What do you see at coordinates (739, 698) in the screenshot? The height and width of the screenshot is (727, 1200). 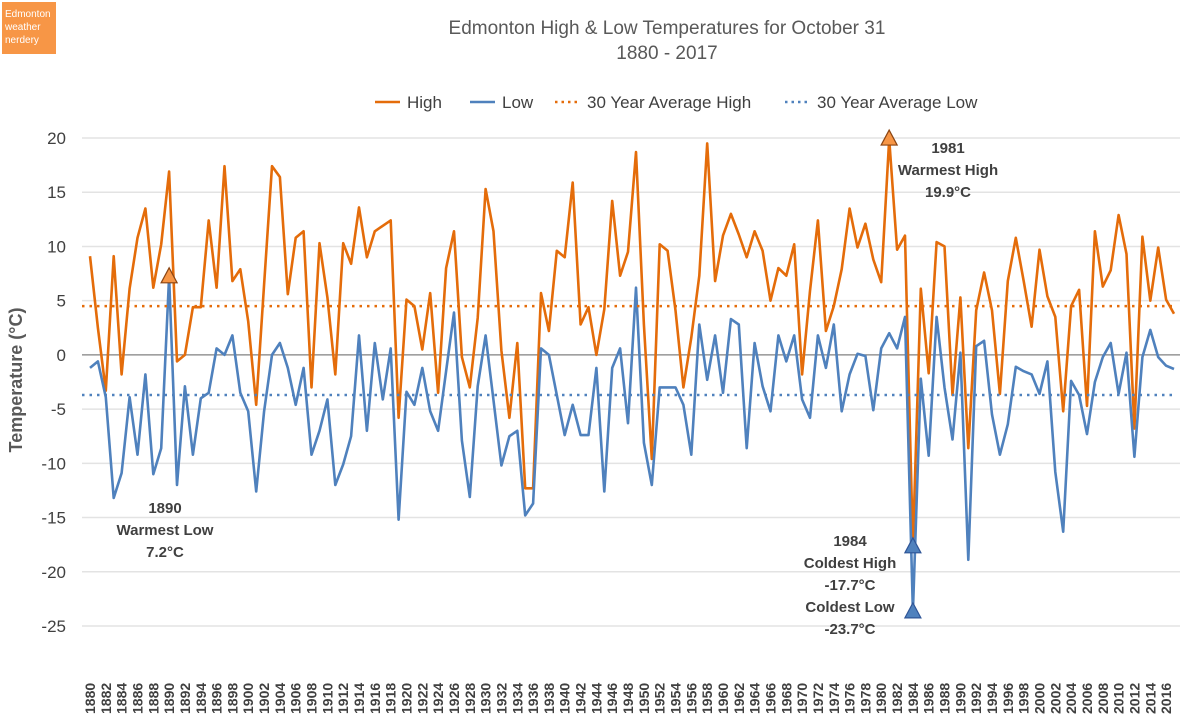 I see `x-tick-label: 1962` at bounding box center [739, 698].